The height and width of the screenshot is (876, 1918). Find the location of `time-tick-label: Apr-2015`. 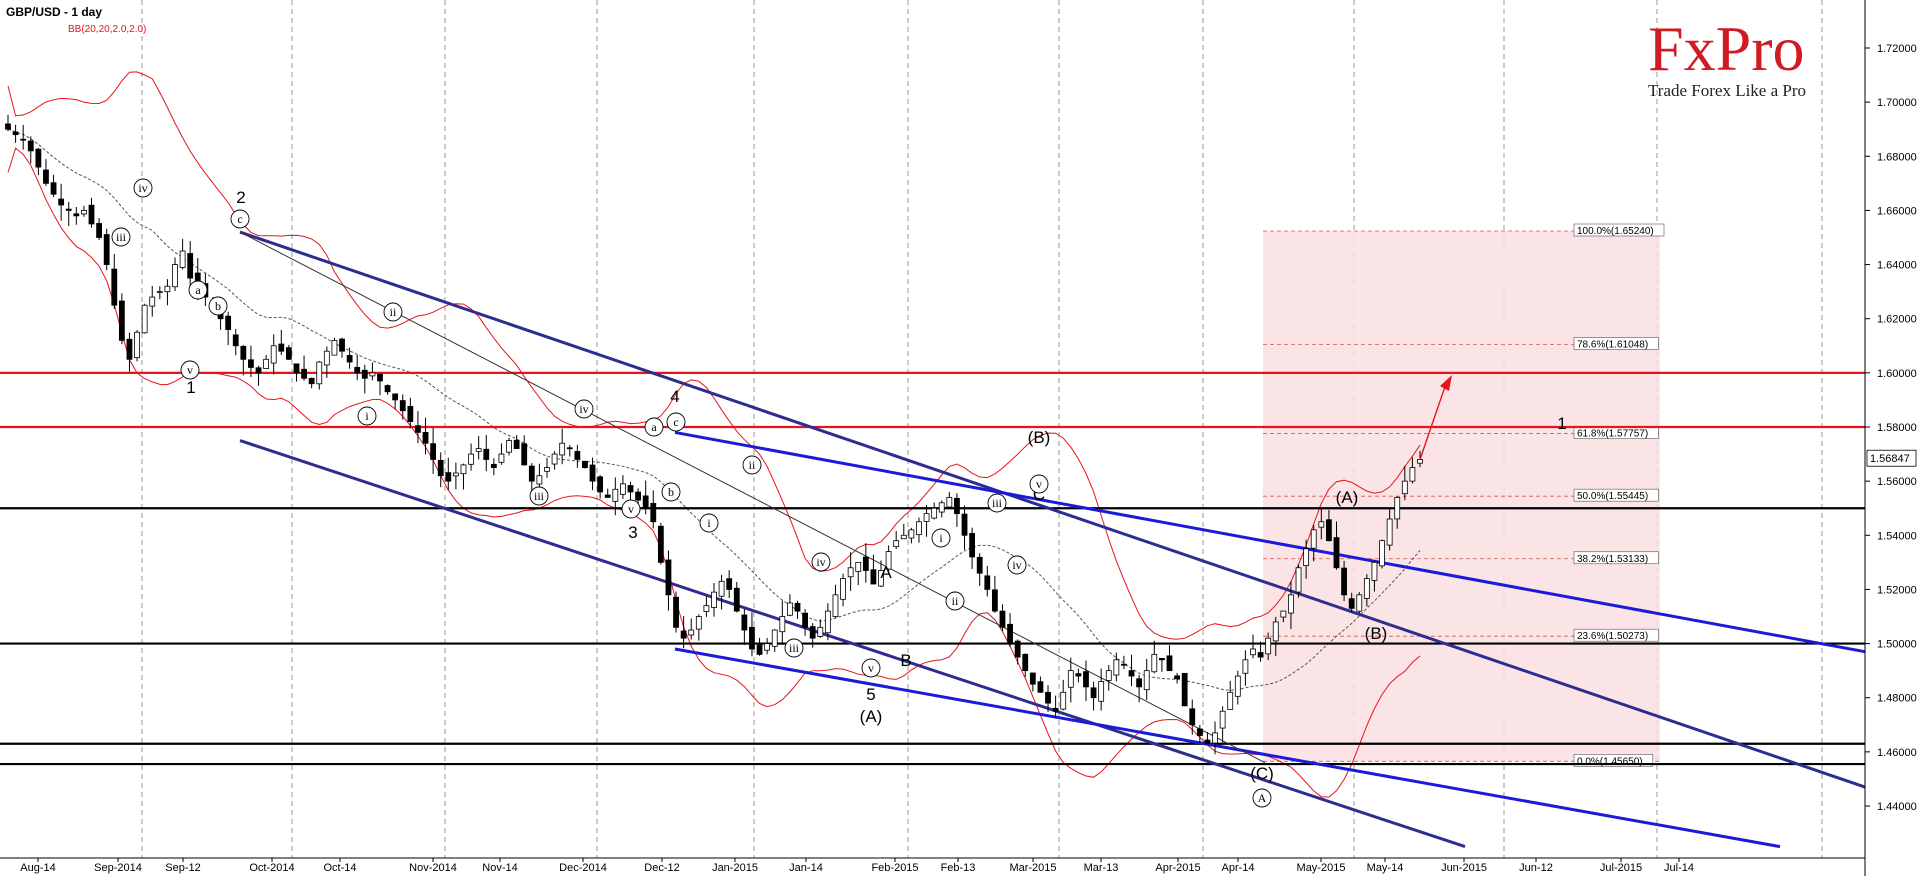

time-tick-label: Apr-2015 is located at coordinates (1177, 868).